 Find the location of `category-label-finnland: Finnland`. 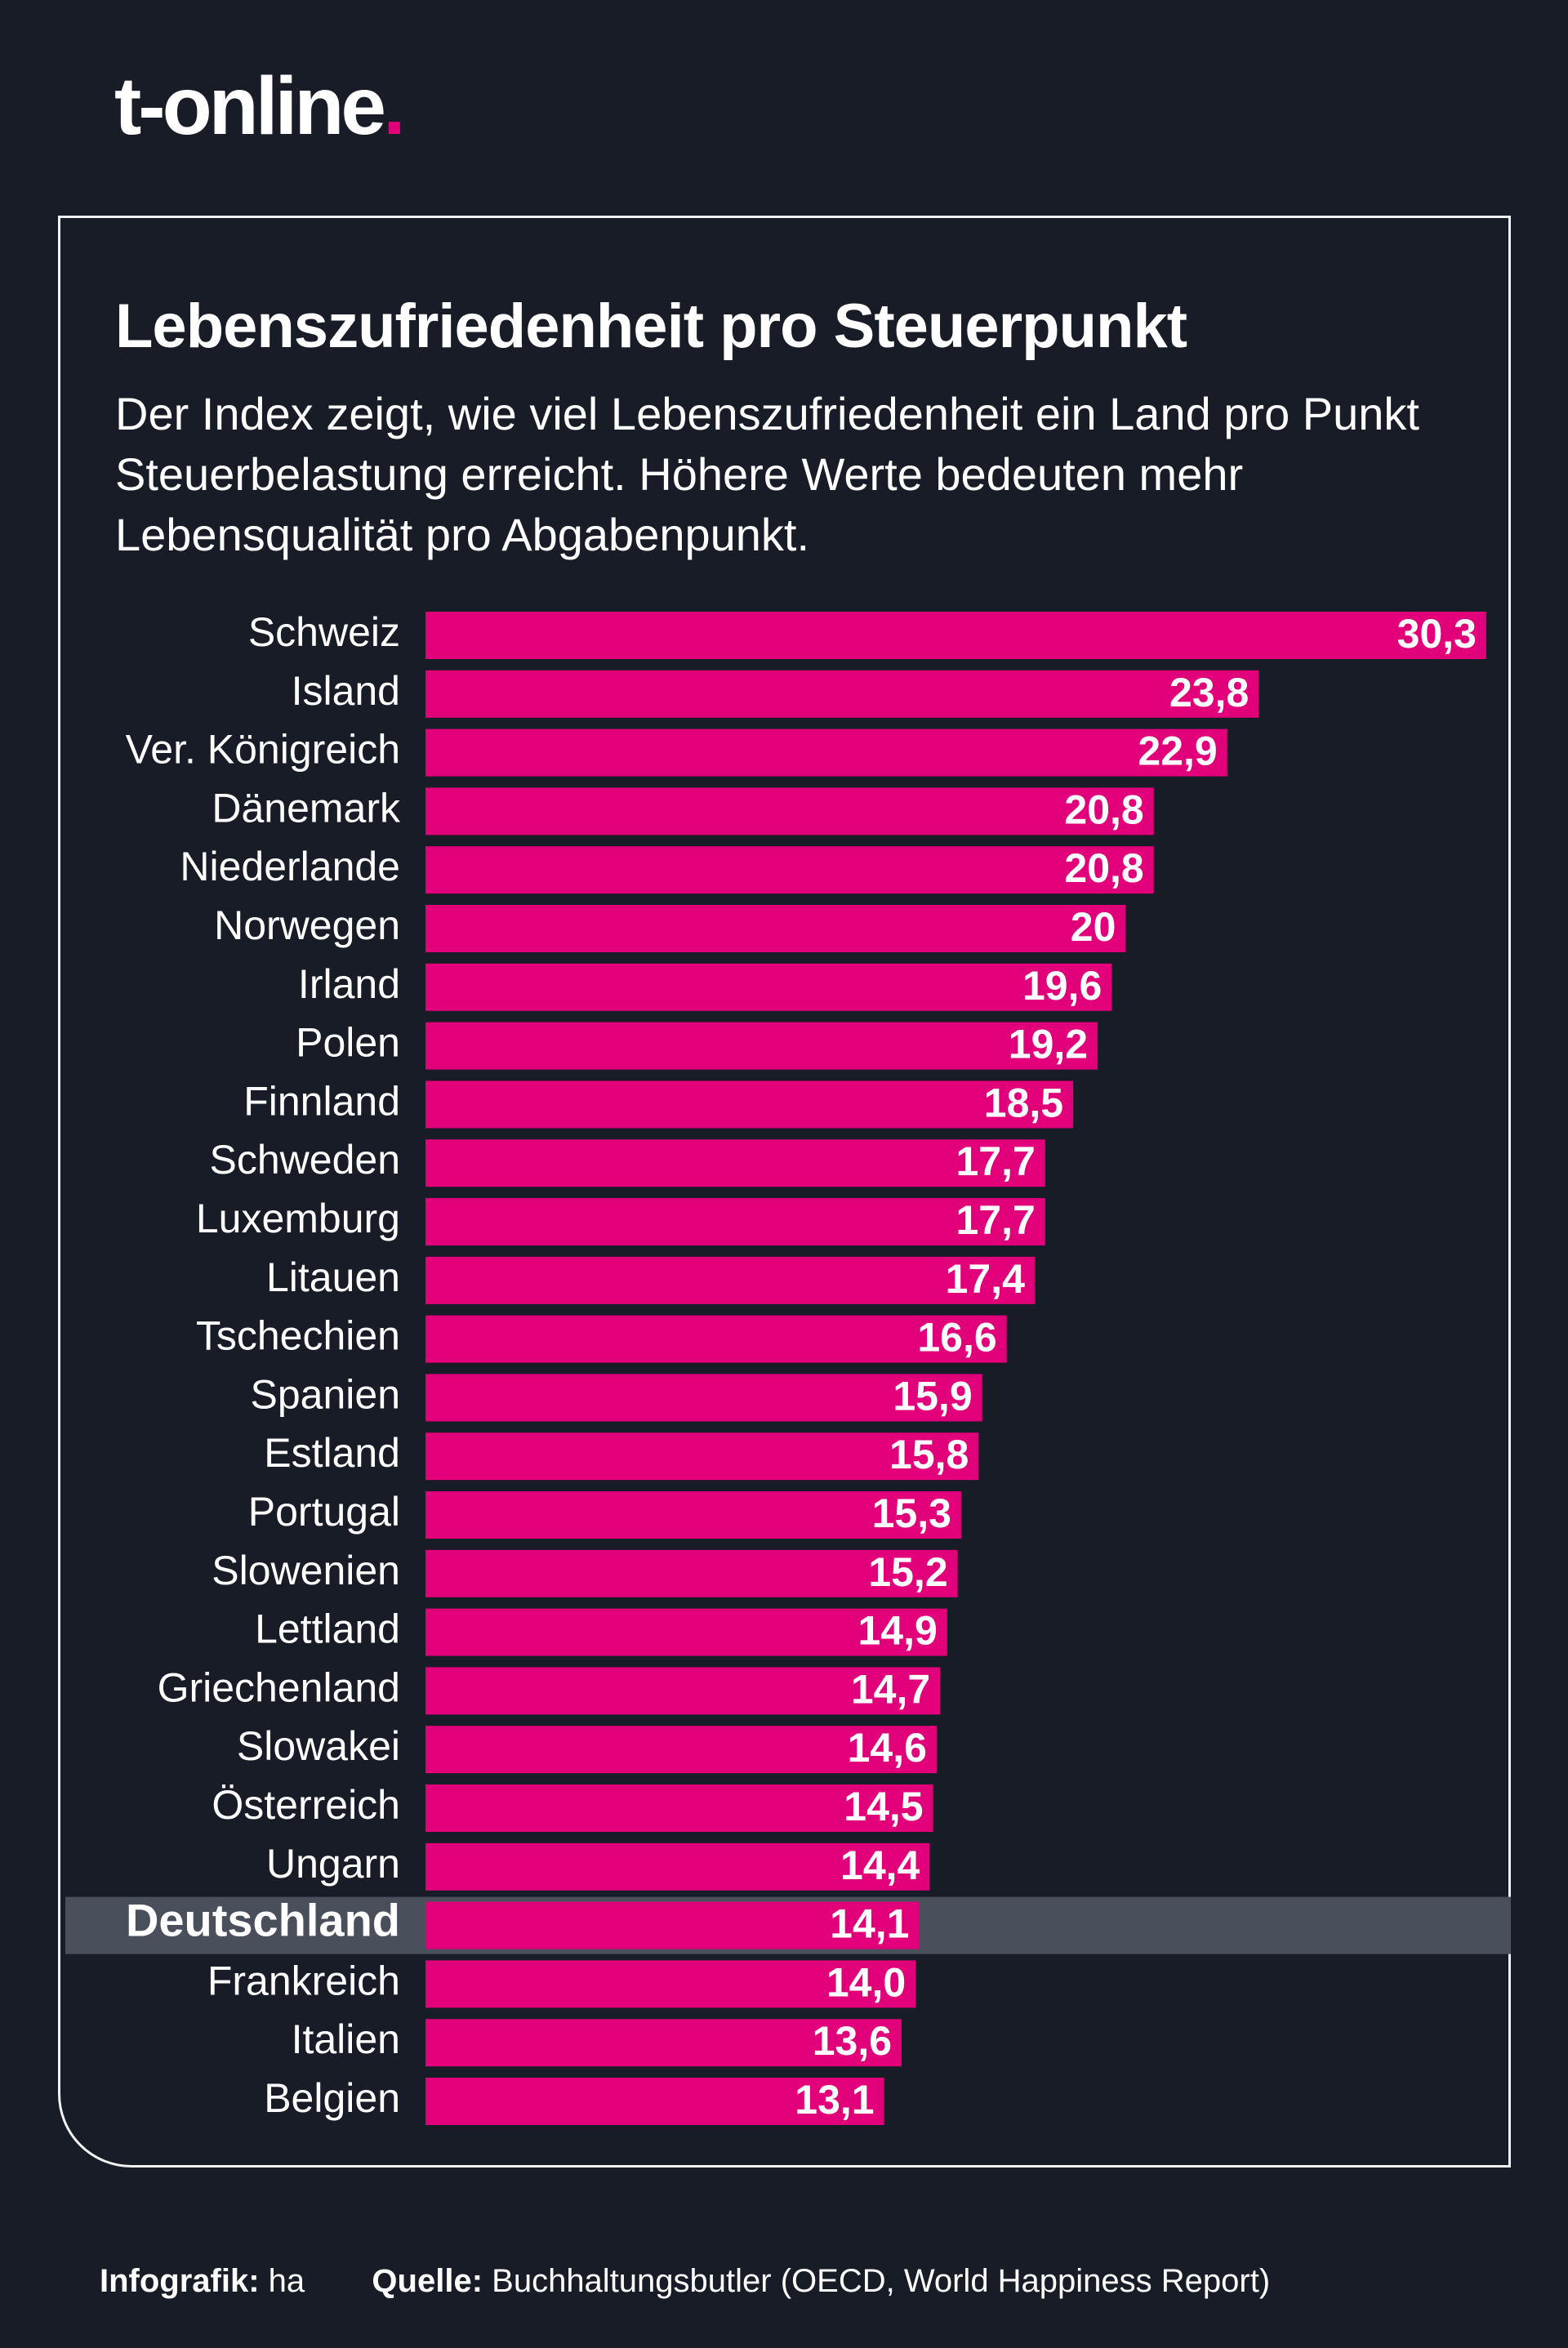

category-label-finnland: Finnland is located at coordinates (321, 1101).